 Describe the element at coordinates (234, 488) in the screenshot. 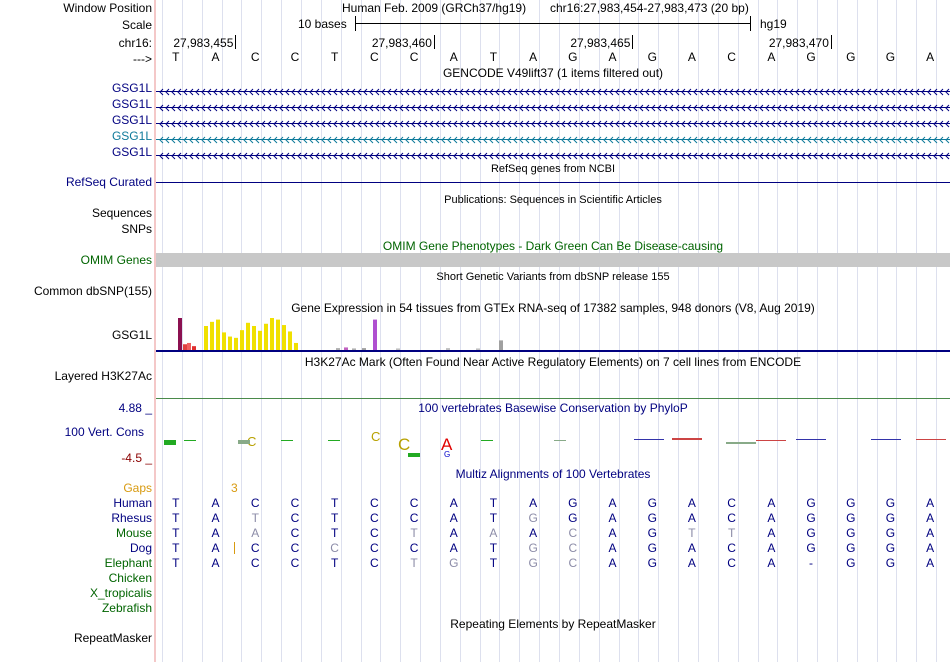

I see `multiz-gap-count: 3` at that location.